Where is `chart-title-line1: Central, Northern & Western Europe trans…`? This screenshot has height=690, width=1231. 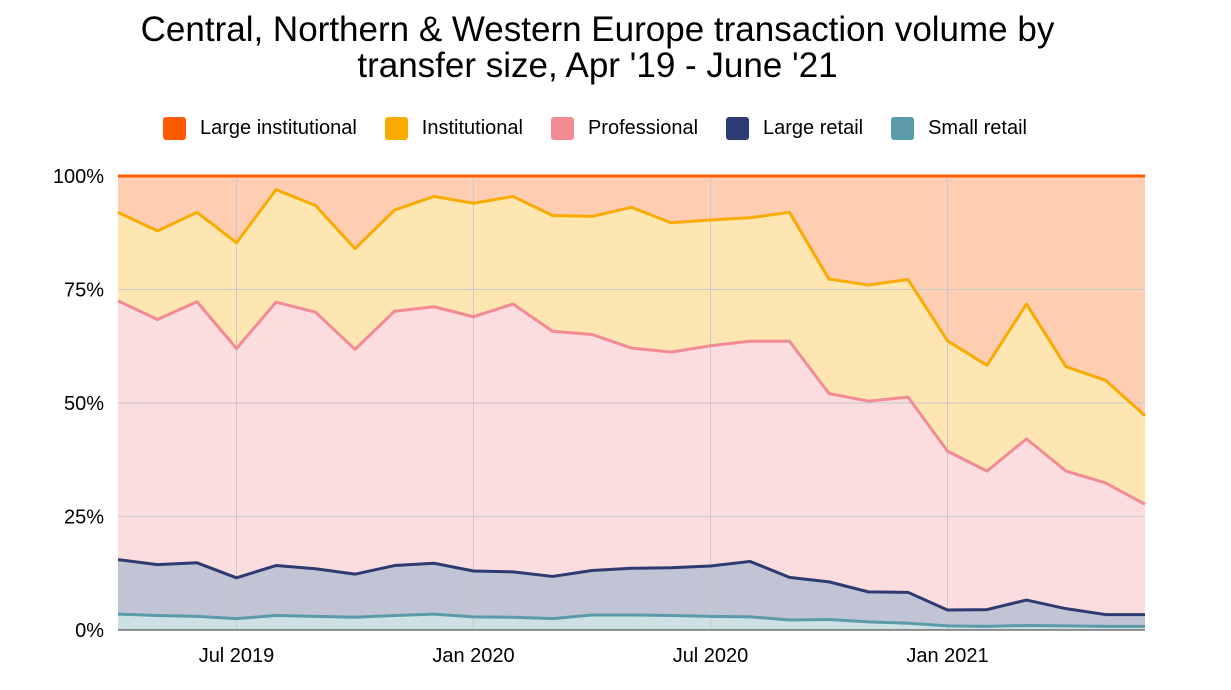
chart-title-line1: Central, Northern & Western Europe trans… is located at coordinates (597, 29).